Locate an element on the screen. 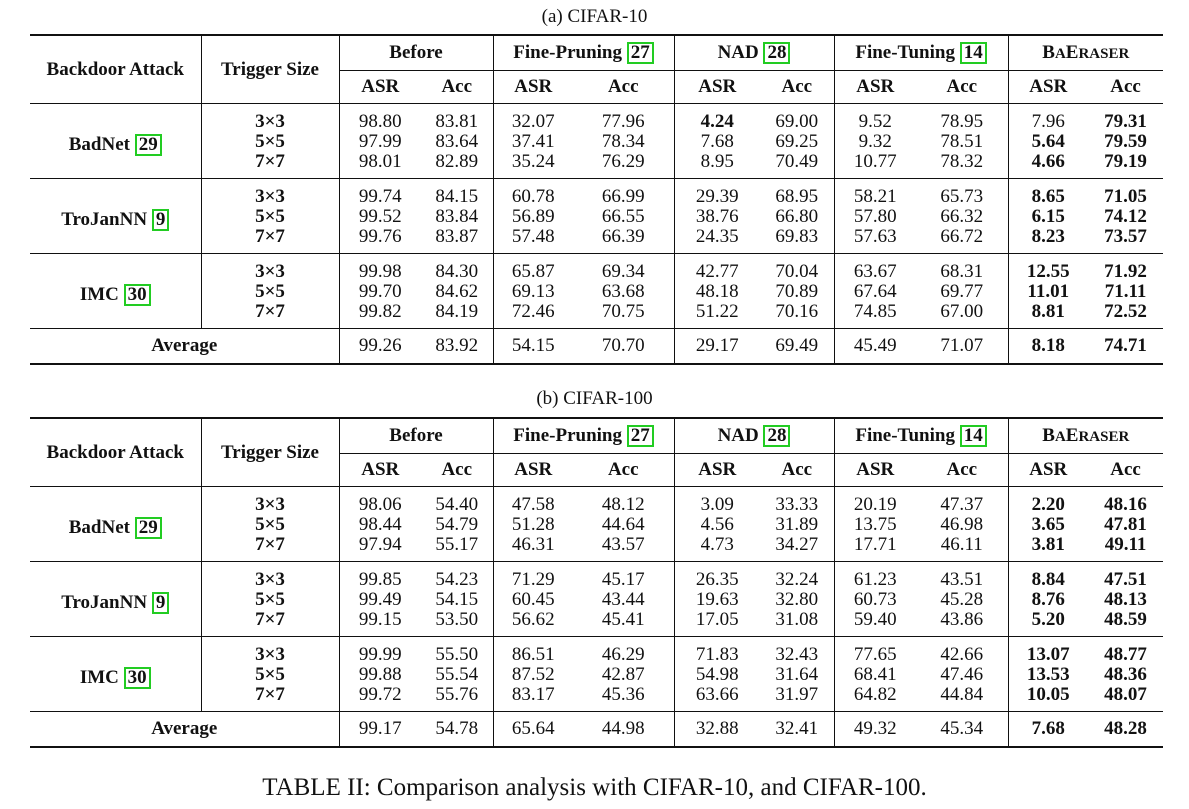  acc-cell: 55.54 is located at coordinates (457, 674).